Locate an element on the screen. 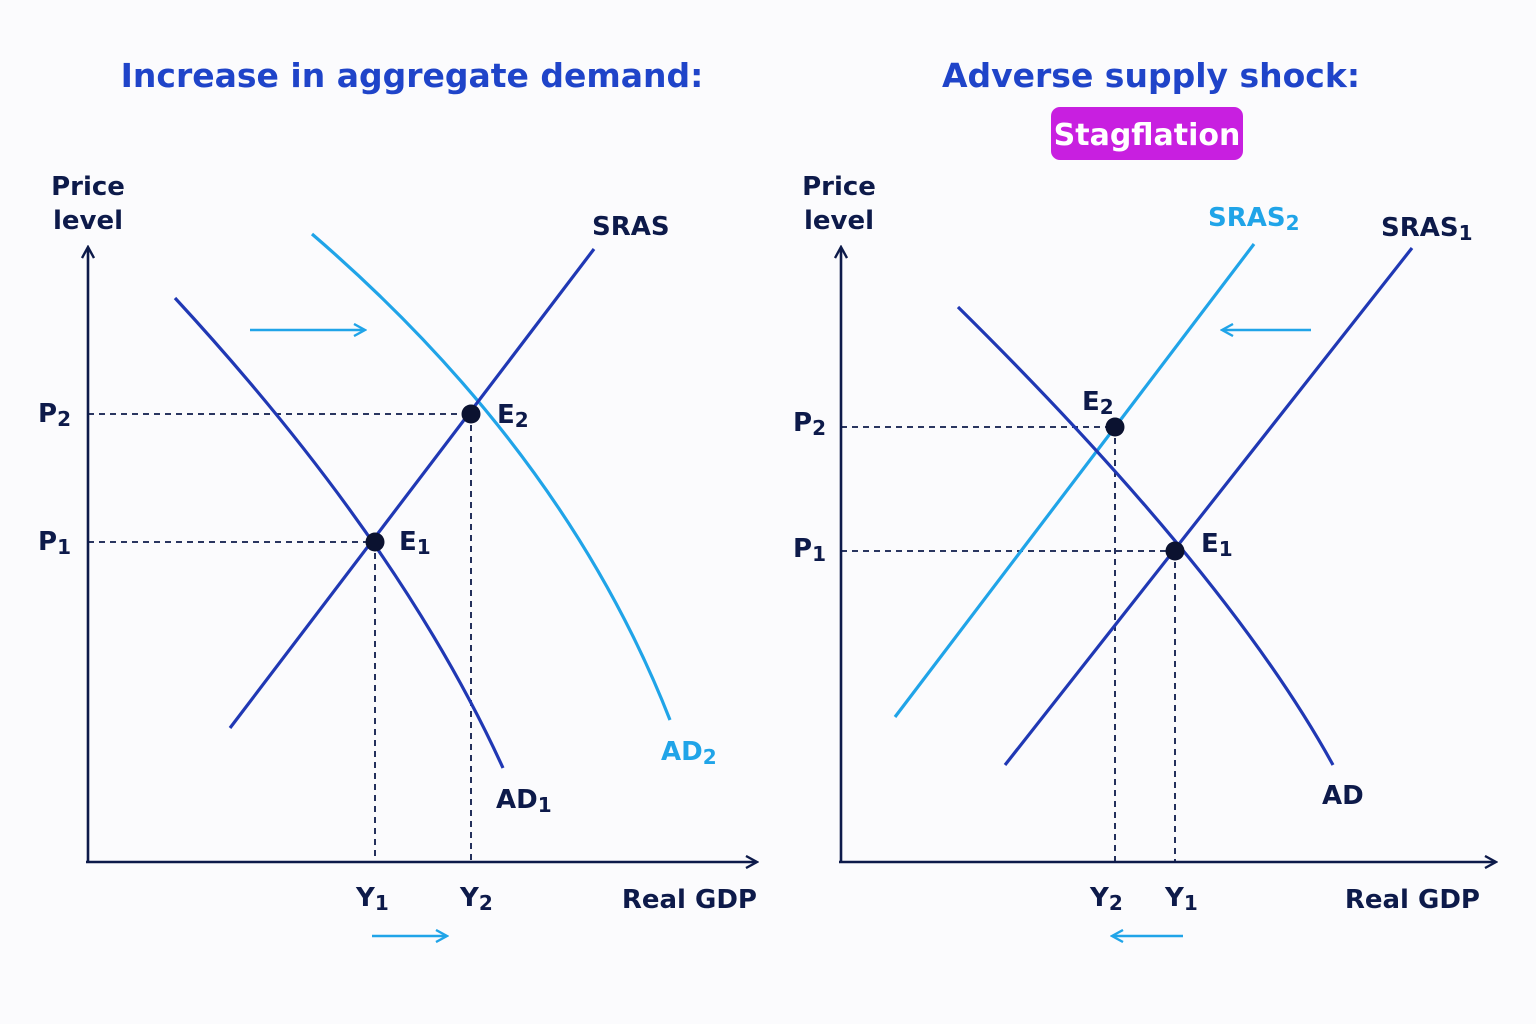 The width and height of the screenshot is (1536, 1024). left-ad1-label: AD1 is located at coordinates (524, 801).